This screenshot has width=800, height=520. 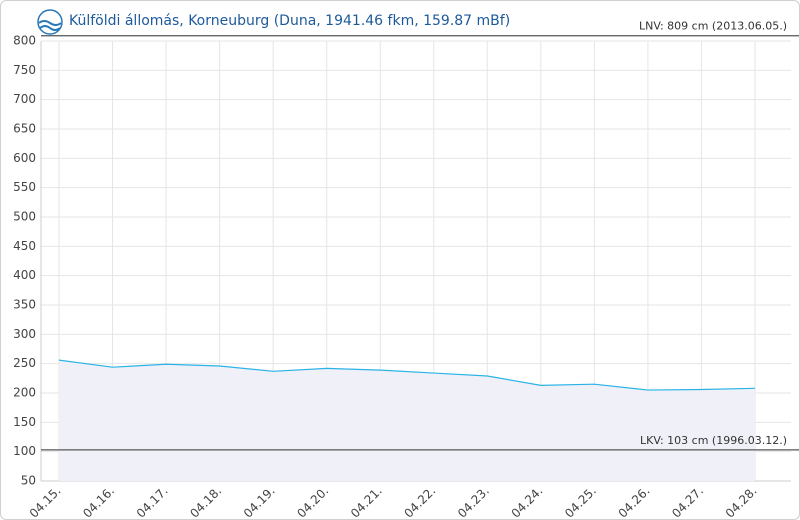 I want to click on x-tick-label: 04.26., so click(x=634, y=501).